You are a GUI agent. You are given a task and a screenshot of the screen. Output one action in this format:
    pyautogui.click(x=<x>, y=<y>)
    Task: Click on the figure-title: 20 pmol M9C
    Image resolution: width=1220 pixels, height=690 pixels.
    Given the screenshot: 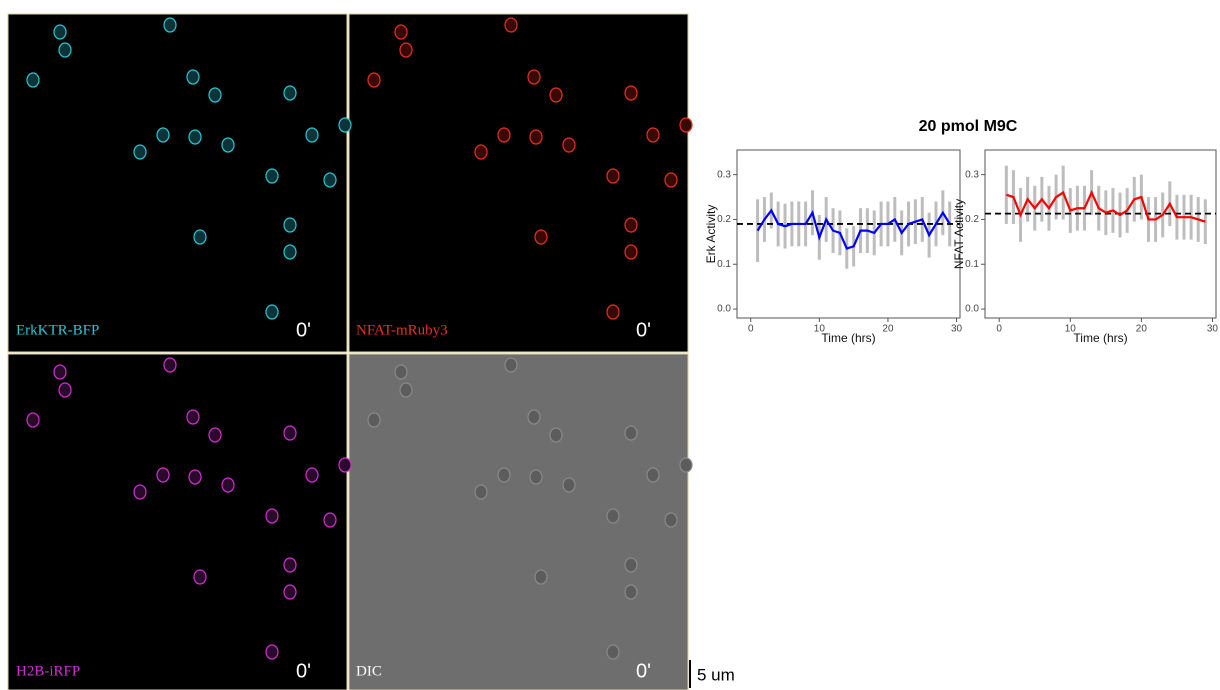 What is the action you would take?
    pyautogui.click(x=968, y=126)
    